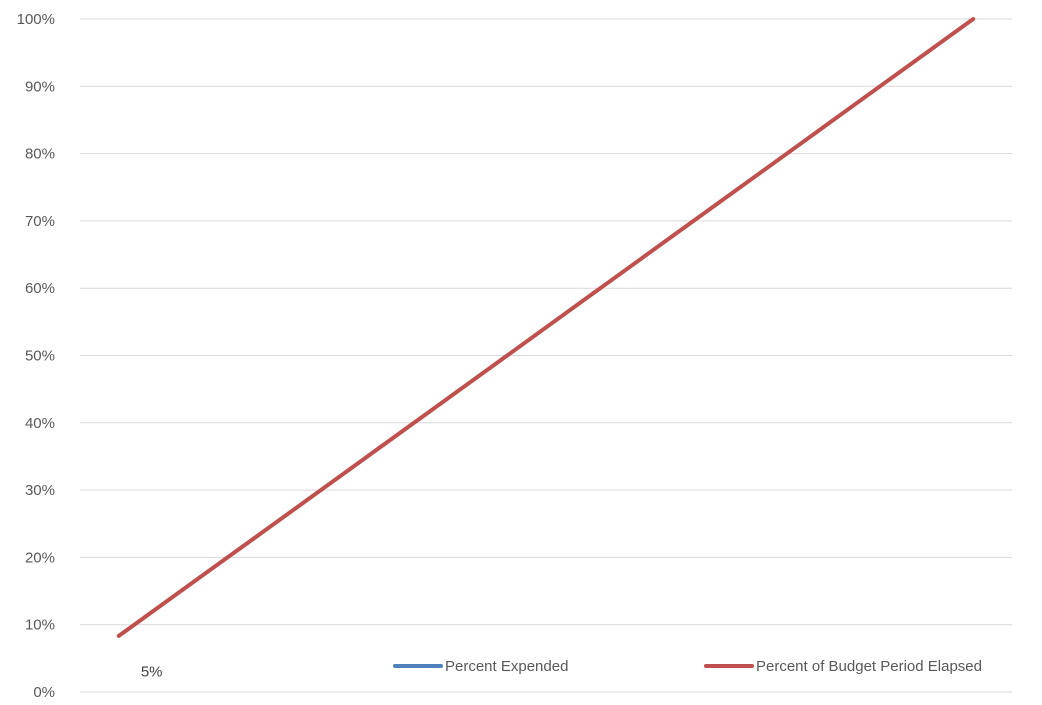 This screenshot has height=705, width=1042. I want to click on y-tick-label: 30%, so click(40, 490).